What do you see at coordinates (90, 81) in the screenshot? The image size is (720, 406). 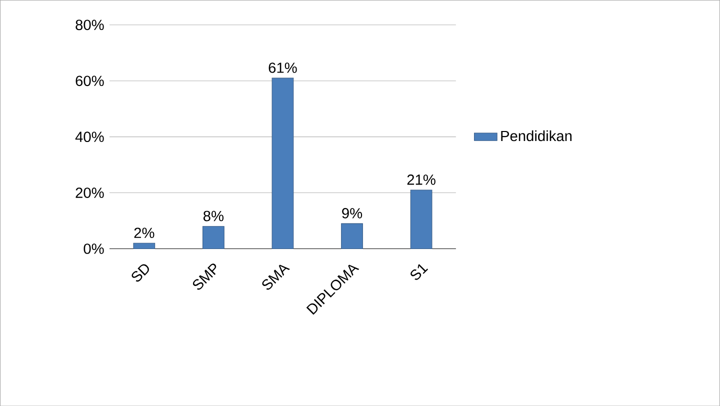 I see `y-tick-label: 60%` at bounding box center [90, 81].